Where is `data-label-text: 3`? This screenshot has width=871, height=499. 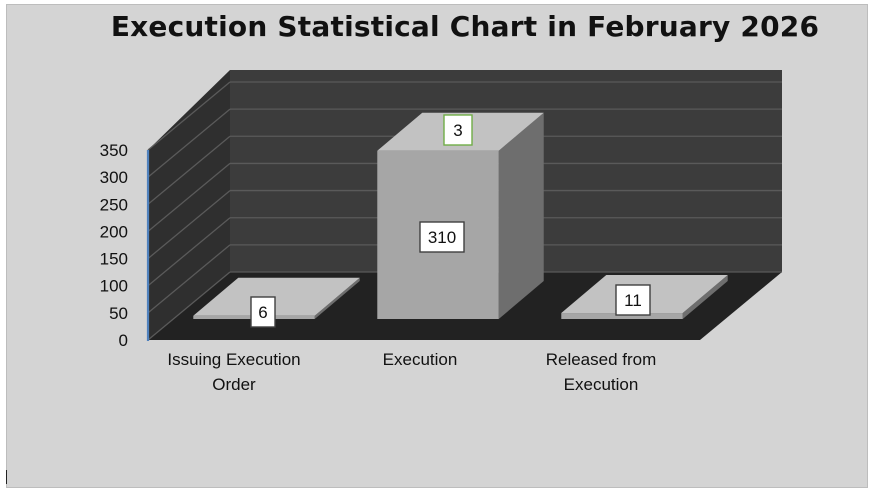 data-label-text: 3 is located at coordinates (457, 130).